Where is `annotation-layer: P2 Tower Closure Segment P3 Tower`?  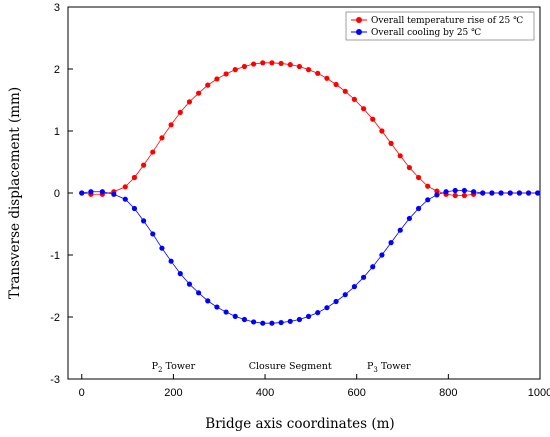 annotation-layer: P2 Tower Closure Segment P3 Tower is located at coordinates (281, 367).